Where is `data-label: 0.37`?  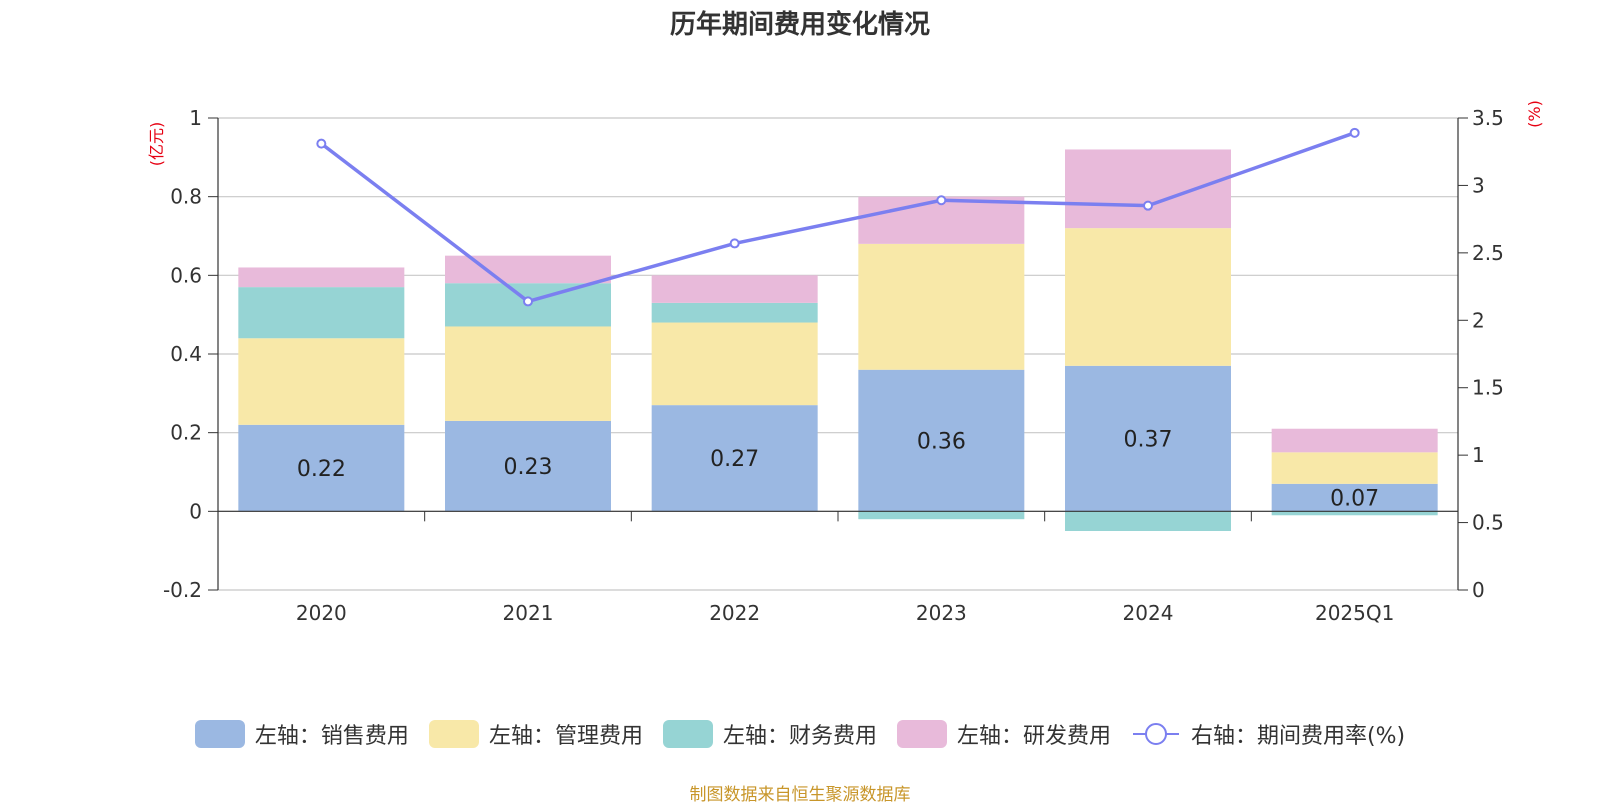 data-label: 0.37 is located at coordinates (1148, 440).